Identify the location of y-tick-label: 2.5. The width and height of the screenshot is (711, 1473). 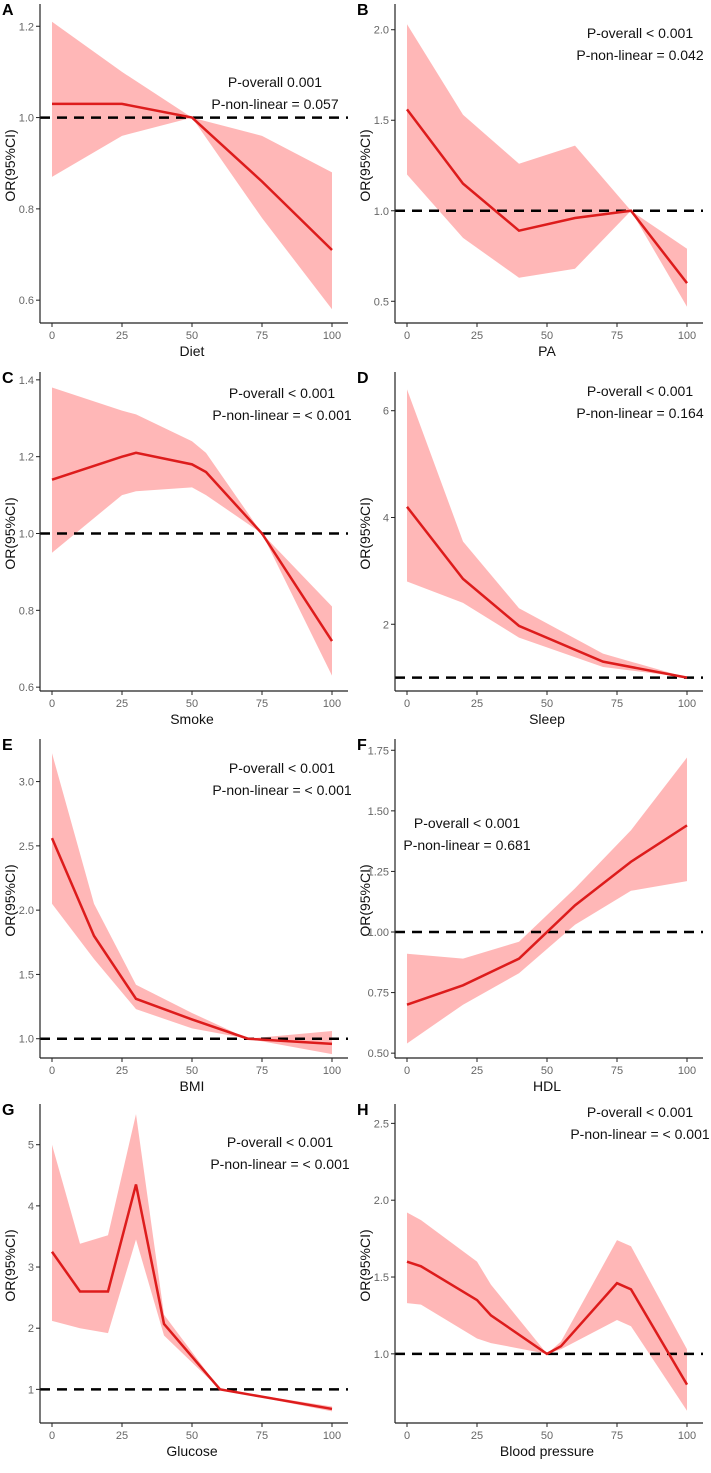
(26, 847).